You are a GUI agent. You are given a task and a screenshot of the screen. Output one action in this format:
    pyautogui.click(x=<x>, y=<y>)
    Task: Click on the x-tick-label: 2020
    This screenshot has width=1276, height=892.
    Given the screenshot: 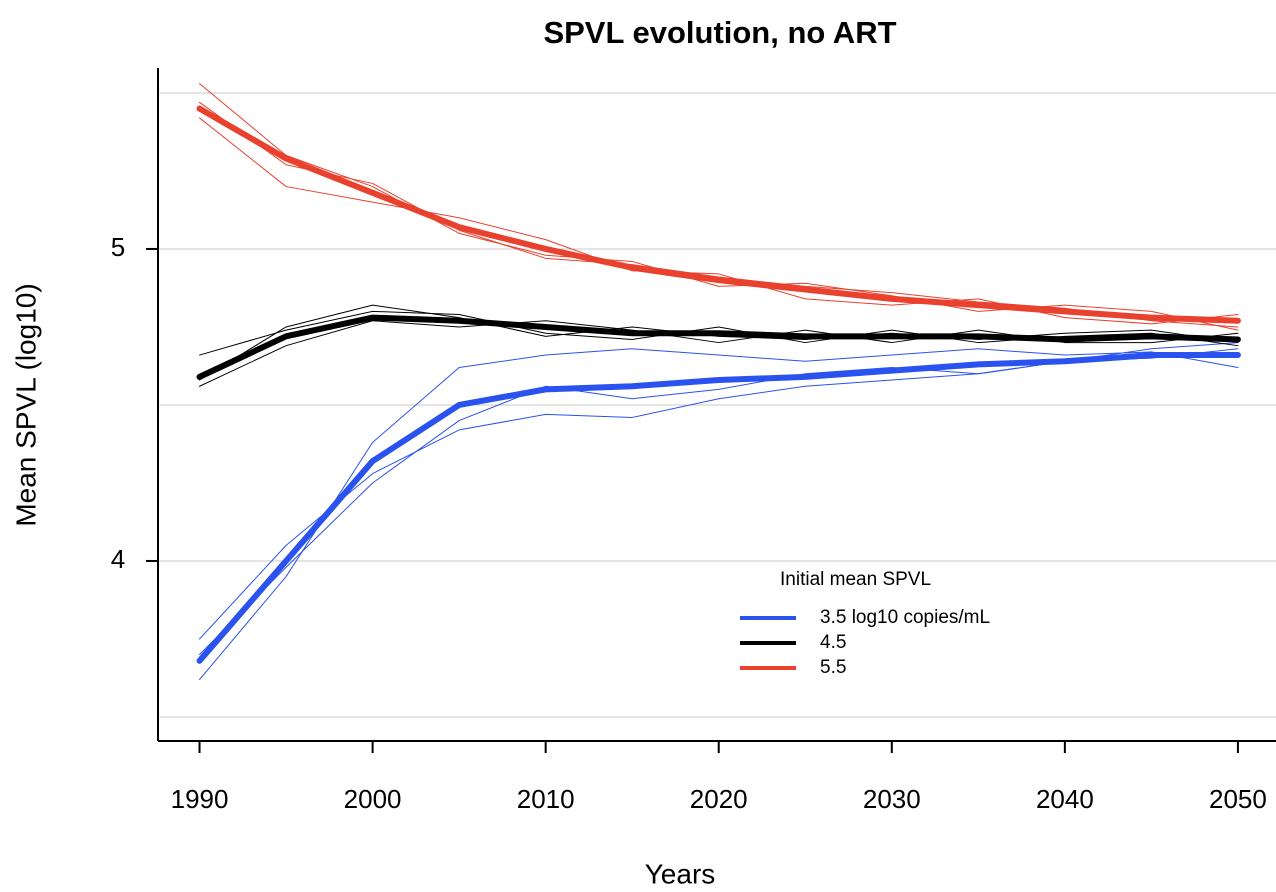 What is the action you would take?
    pyautogui.click(x=719, y=799)
    